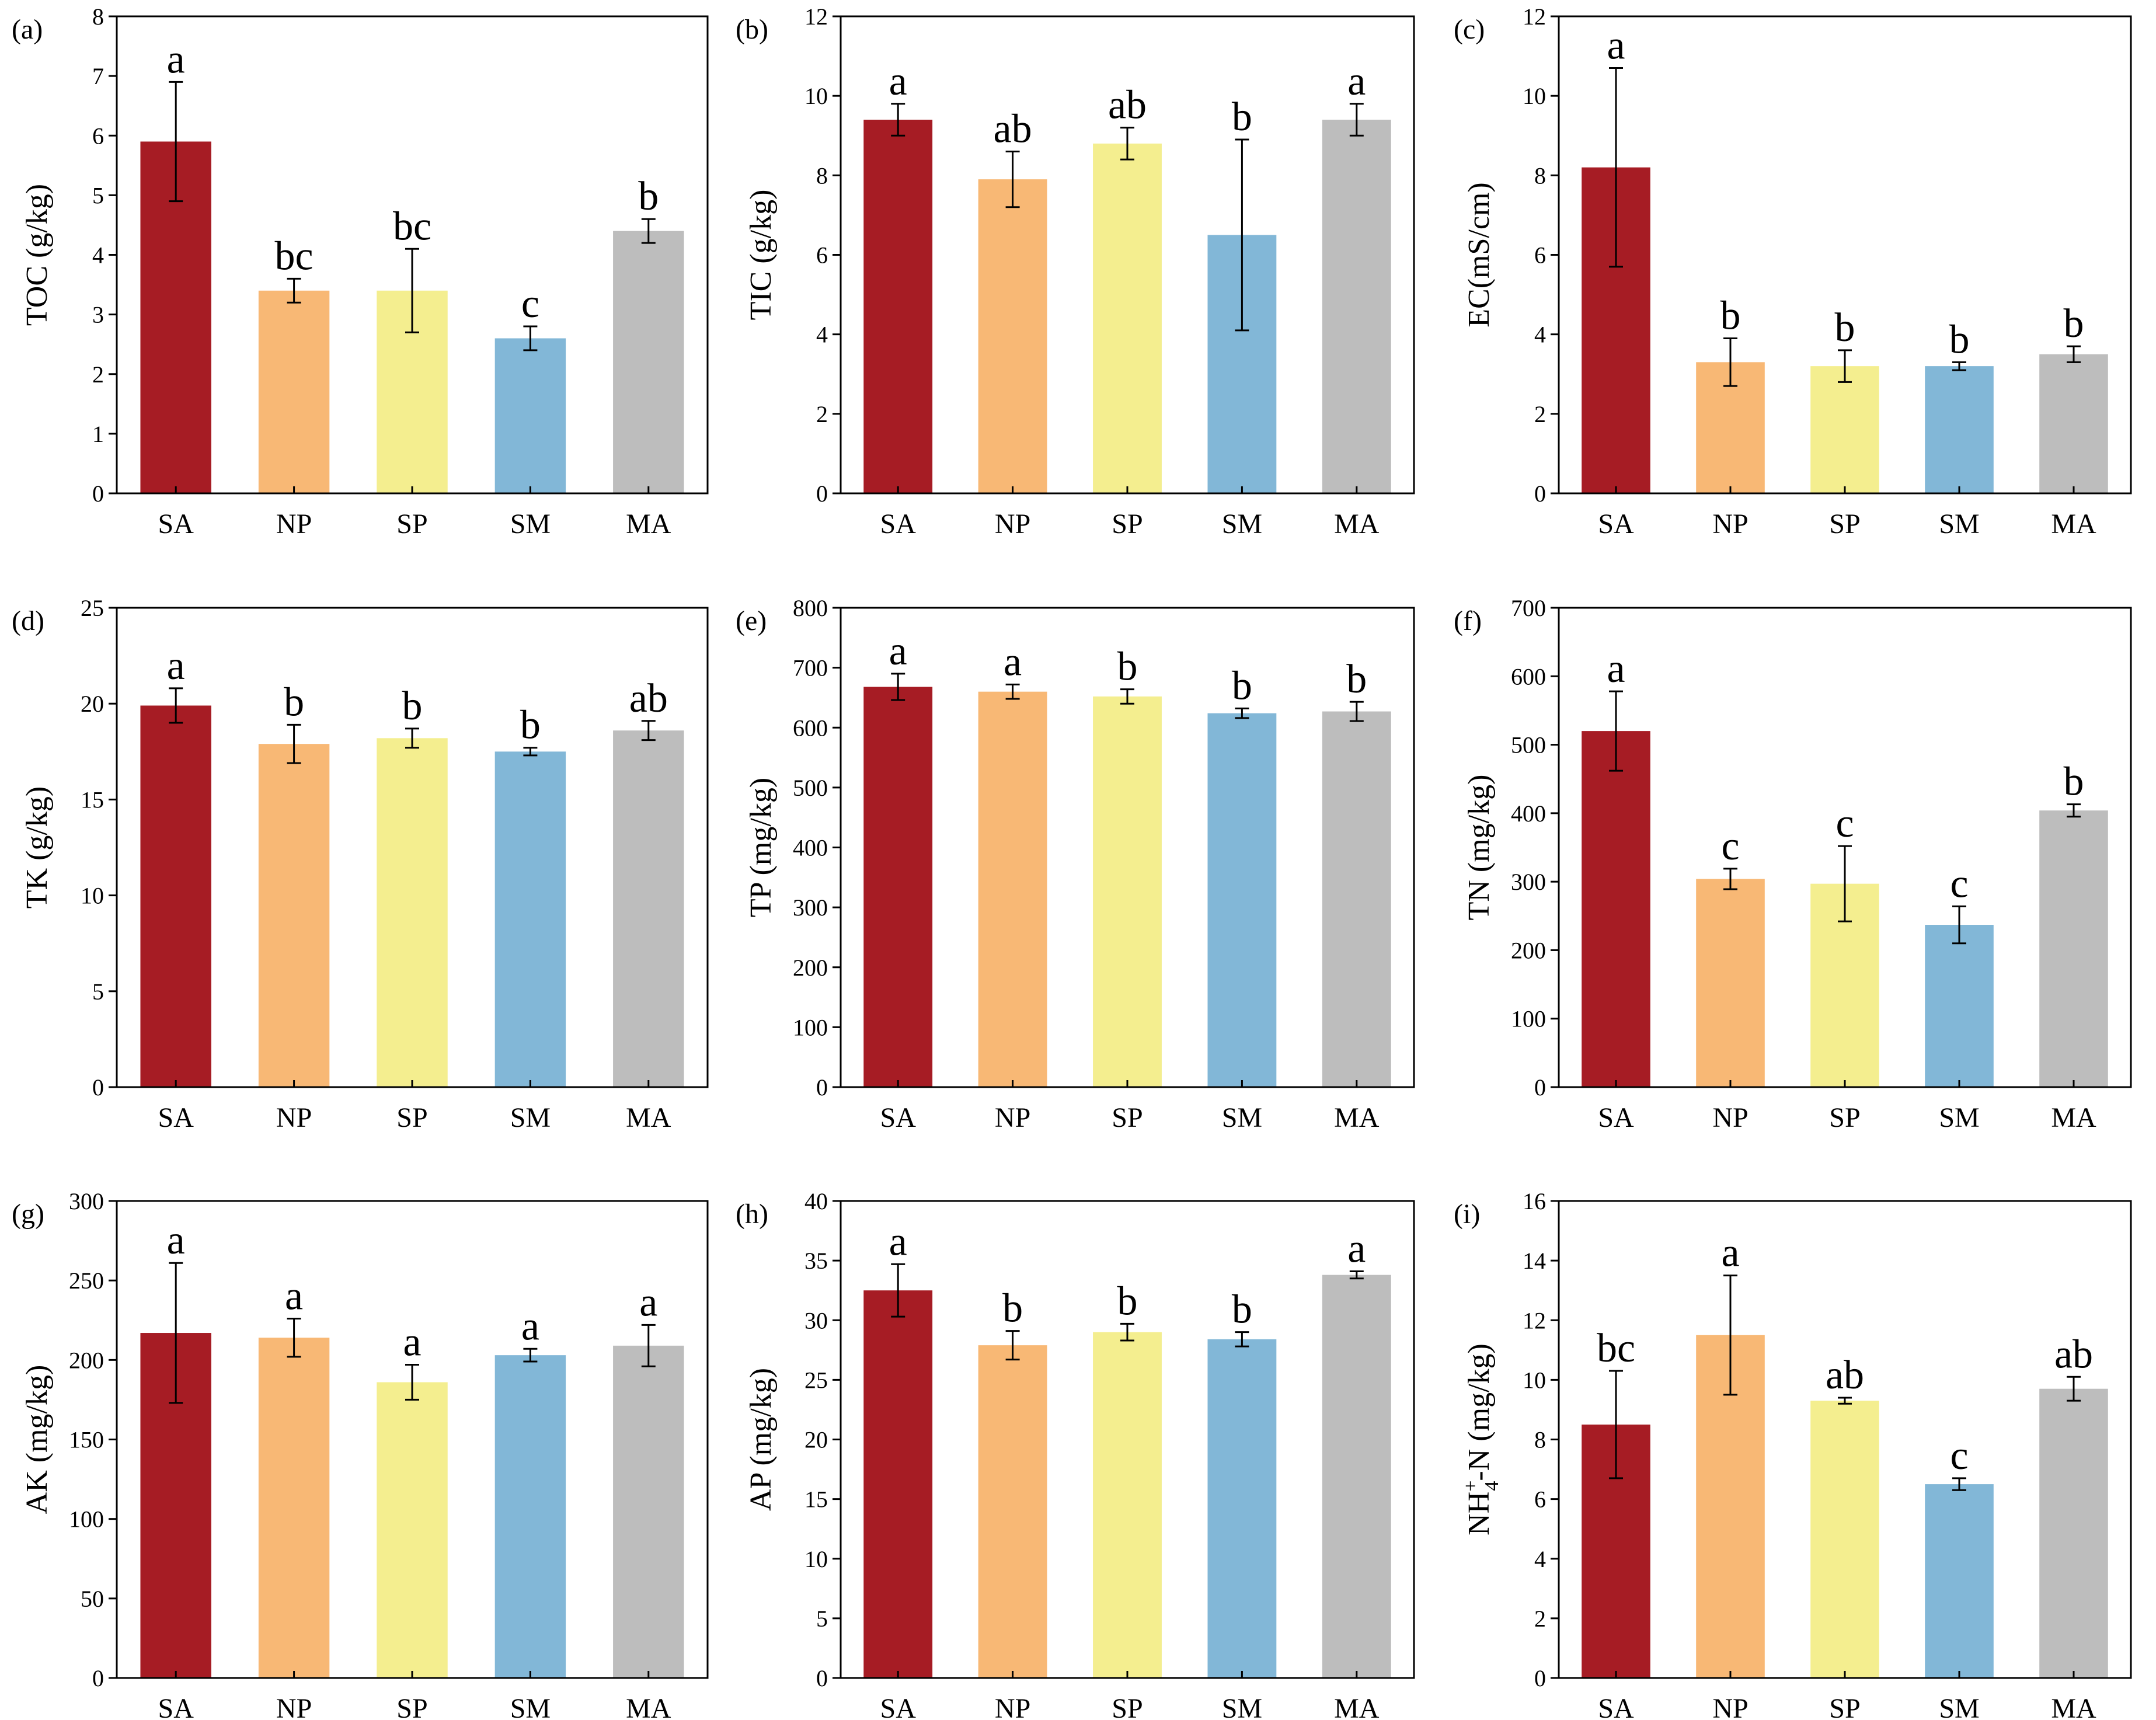 The image size is (2156, 1720). What do you see at coordinates (648, 698) in the screenshot?
I see `significance-letter-MA: ab` at bounding box center [648, 698].